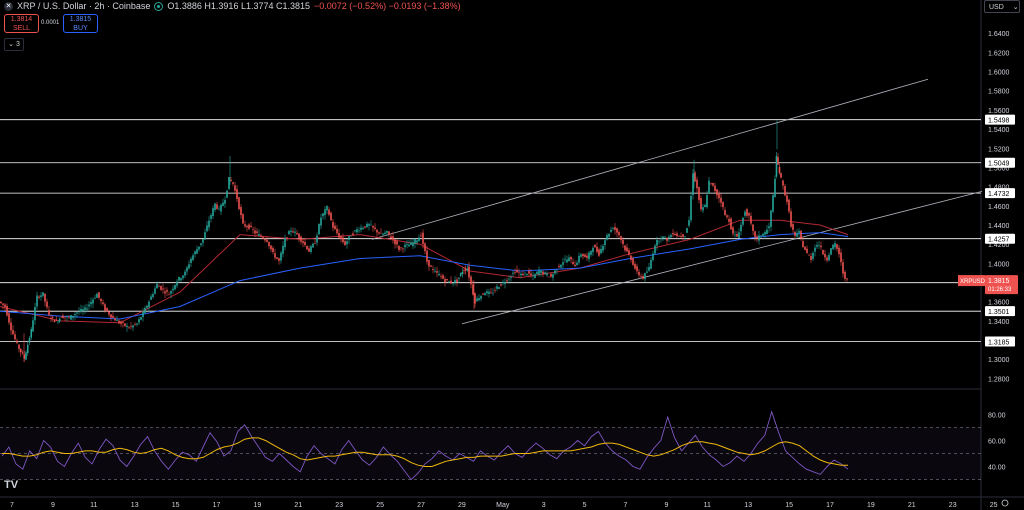 This screenshot has height=510, width=1024. I want to click on symbol-title: XRP / U.S. Dollar · 2h · Coinbase, so click(84, 6).